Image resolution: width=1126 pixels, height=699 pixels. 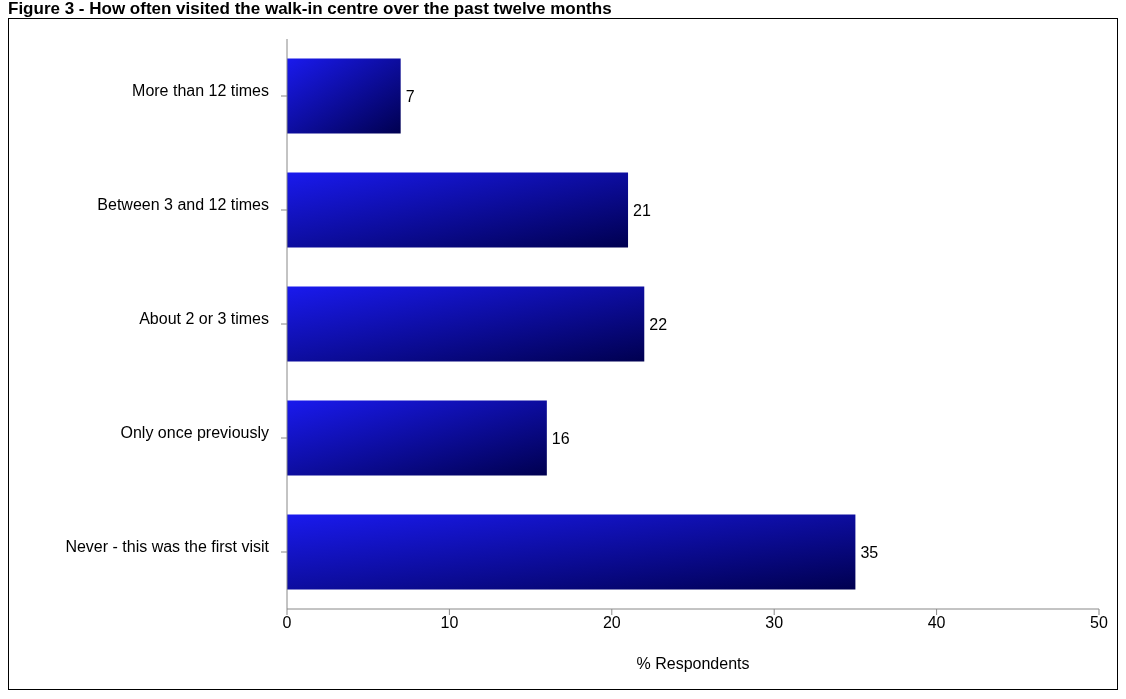 What do you see at coordinates (287, 623) in the screenshot?
I see `x-tick-label: 0` at bounding box center [287, 623].